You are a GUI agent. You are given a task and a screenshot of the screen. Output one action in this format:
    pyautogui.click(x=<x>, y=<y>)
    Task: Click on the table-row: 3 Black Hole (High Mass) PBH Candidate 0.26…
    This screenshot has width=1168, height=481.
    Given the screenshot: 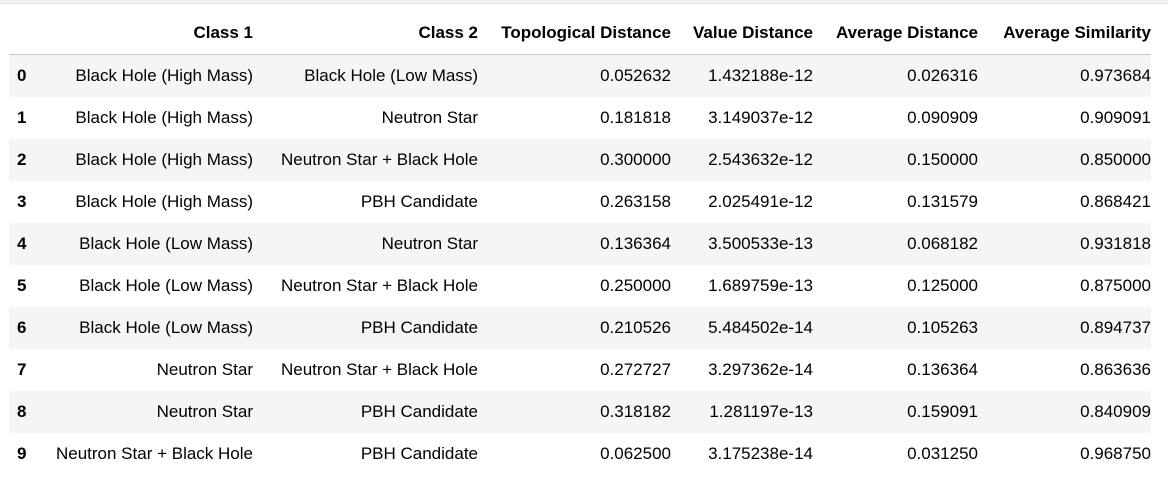 What is the action you would take?
    pyautogui.click(x=580, y=202)
    